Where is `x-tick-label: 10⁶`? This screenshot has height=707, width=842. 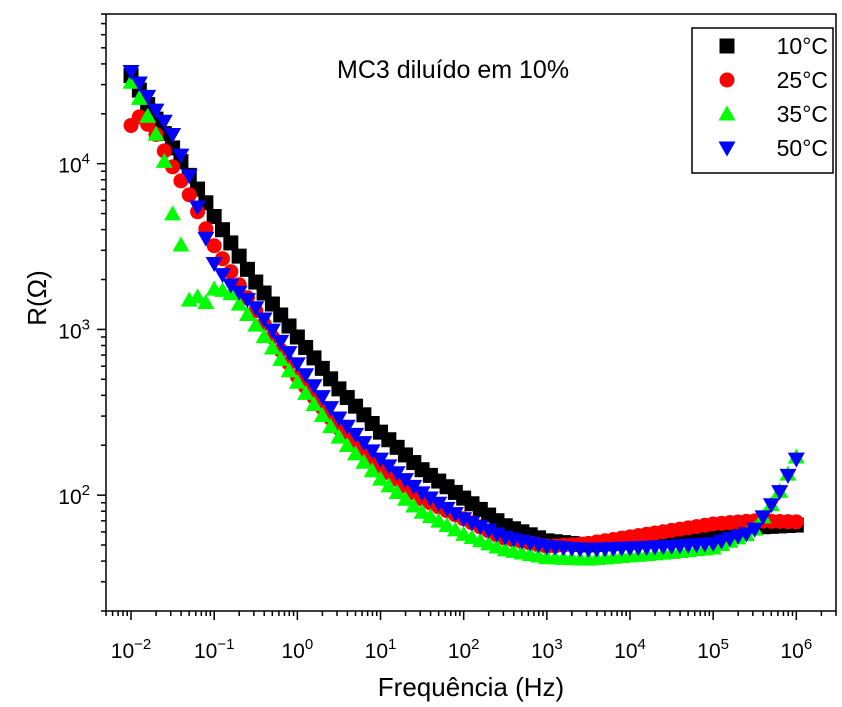 x-tick-label: 10⁶ is located at coordinates (796, 649).